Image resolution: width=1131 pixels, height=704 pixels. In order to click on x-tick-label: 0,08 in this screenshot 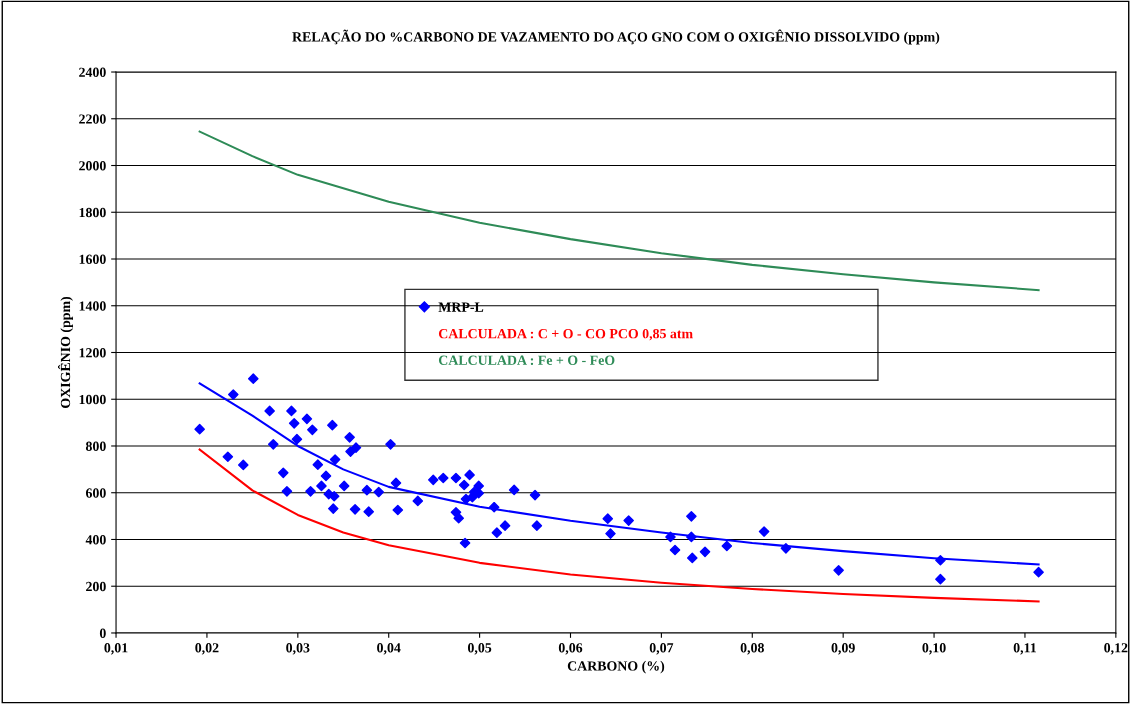, I will do `click(752, 649)`.